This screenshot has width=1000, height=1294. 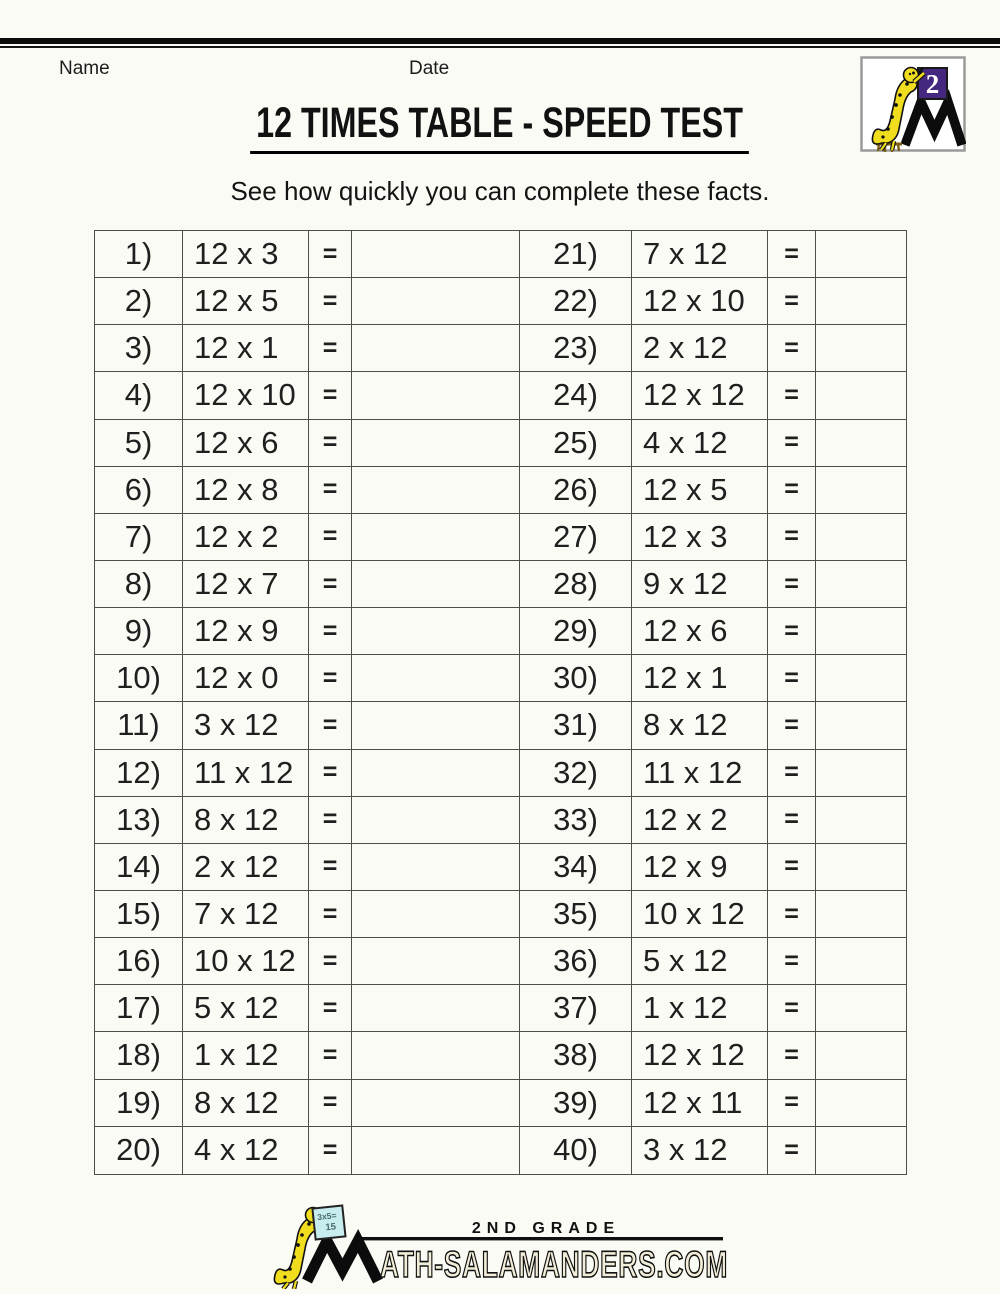 I want to click on problem-number: 38), so click(x=576, y=1056).